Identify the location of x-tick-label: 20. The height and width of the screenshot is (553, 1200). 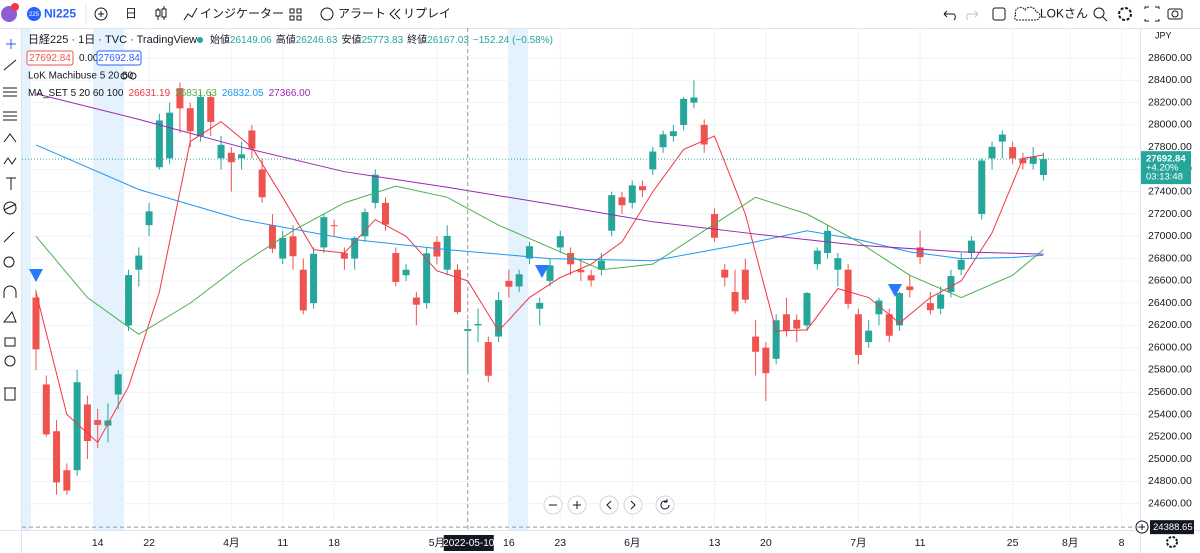
(766, 543).